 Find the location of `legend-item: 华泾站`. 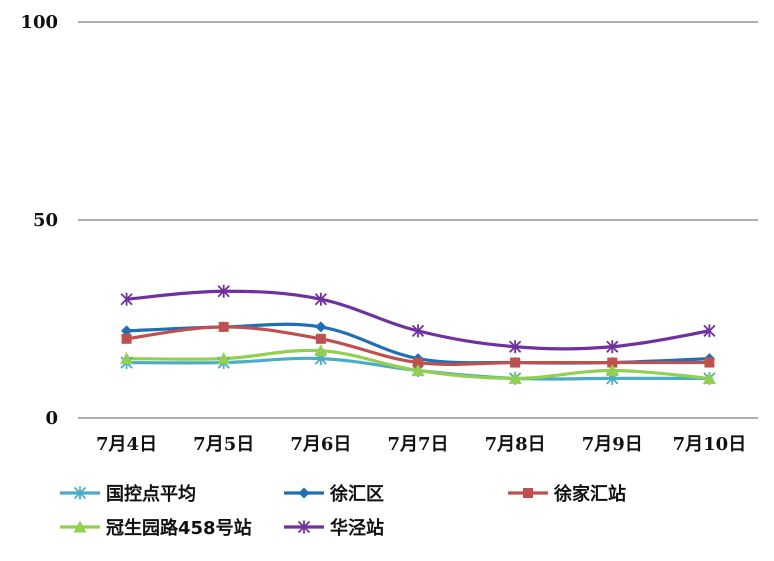

legend-item: 华泾站 is located at coordinates (334, 527).